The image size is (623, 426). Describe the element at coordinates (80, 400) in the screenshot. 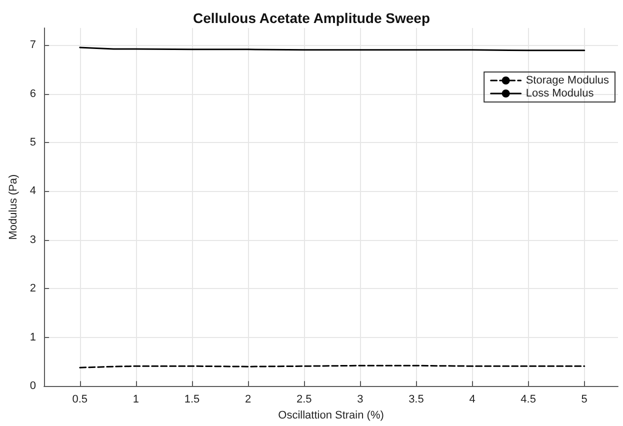

I see `x-tick-label: 0.5` at that location.